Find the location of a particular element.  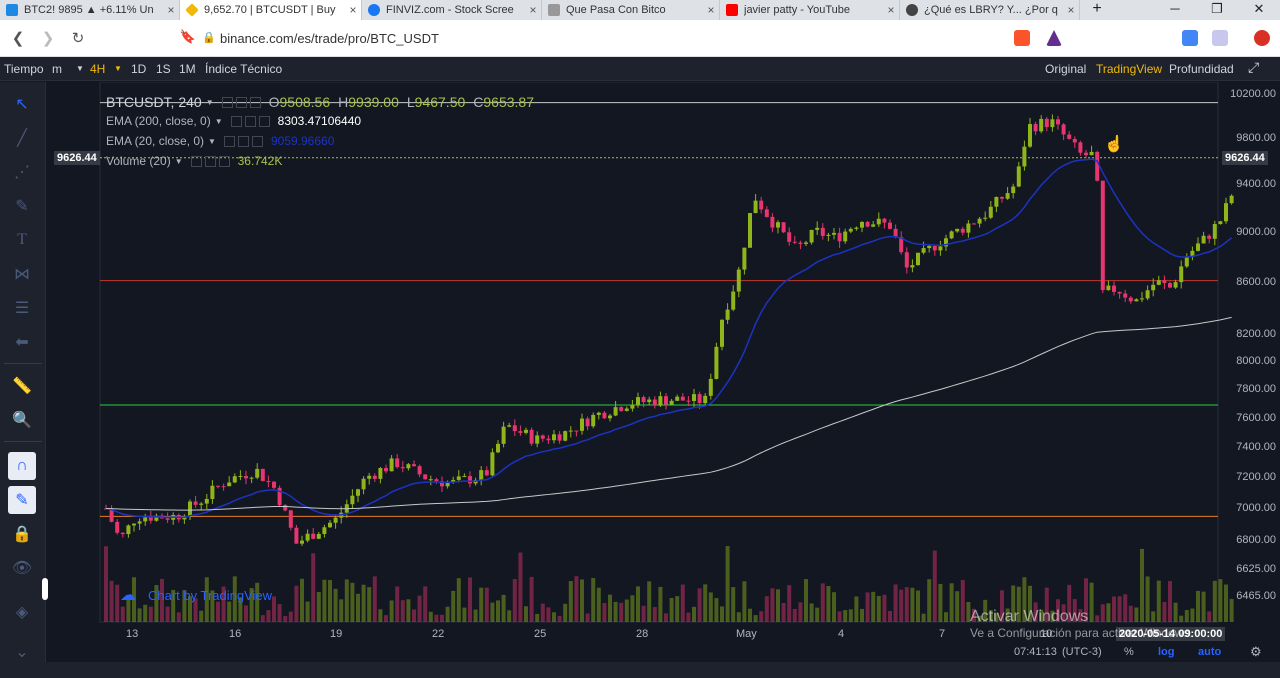

extension-icon is located at coordinates (1220, 38).